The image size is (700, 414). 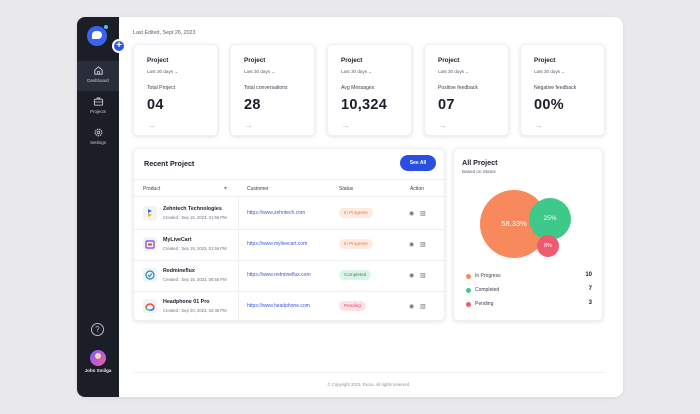 What do you see at coordinates (98, 138) in the screenshot?
I see `sidebar-item-settings: Settings` at bounding box center [98, 138].